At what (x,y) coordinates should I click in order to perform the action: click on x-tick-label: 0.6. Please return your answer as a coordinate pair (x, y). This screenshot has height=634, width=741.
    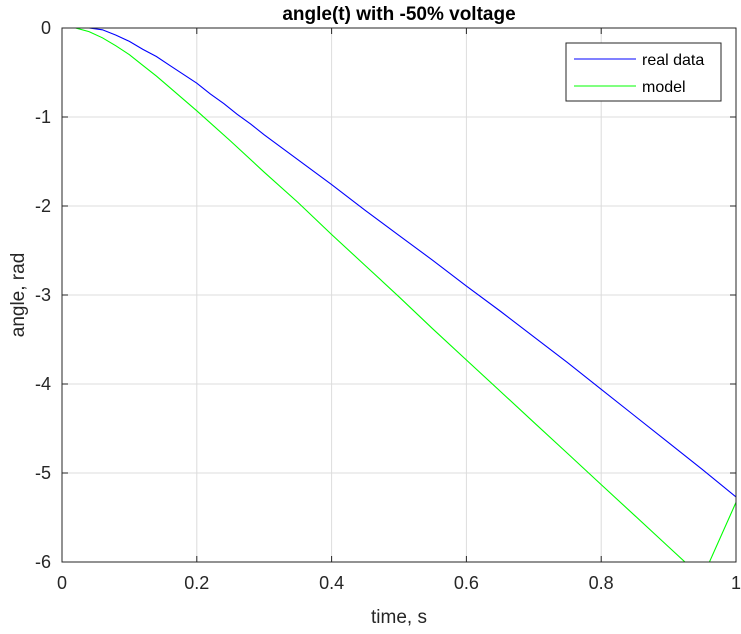
    Looking at the image, I should click on (466, 583).